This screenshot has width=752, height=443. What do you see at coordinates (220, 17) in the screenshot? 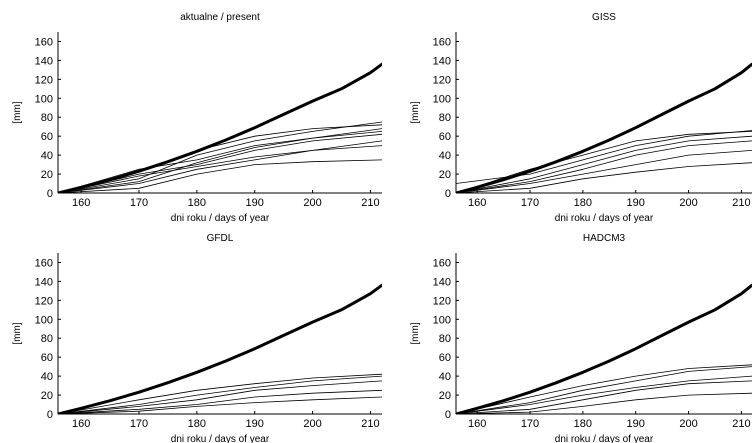
I see `chart-title: aktualne / present` at bounding box center [220, 17].